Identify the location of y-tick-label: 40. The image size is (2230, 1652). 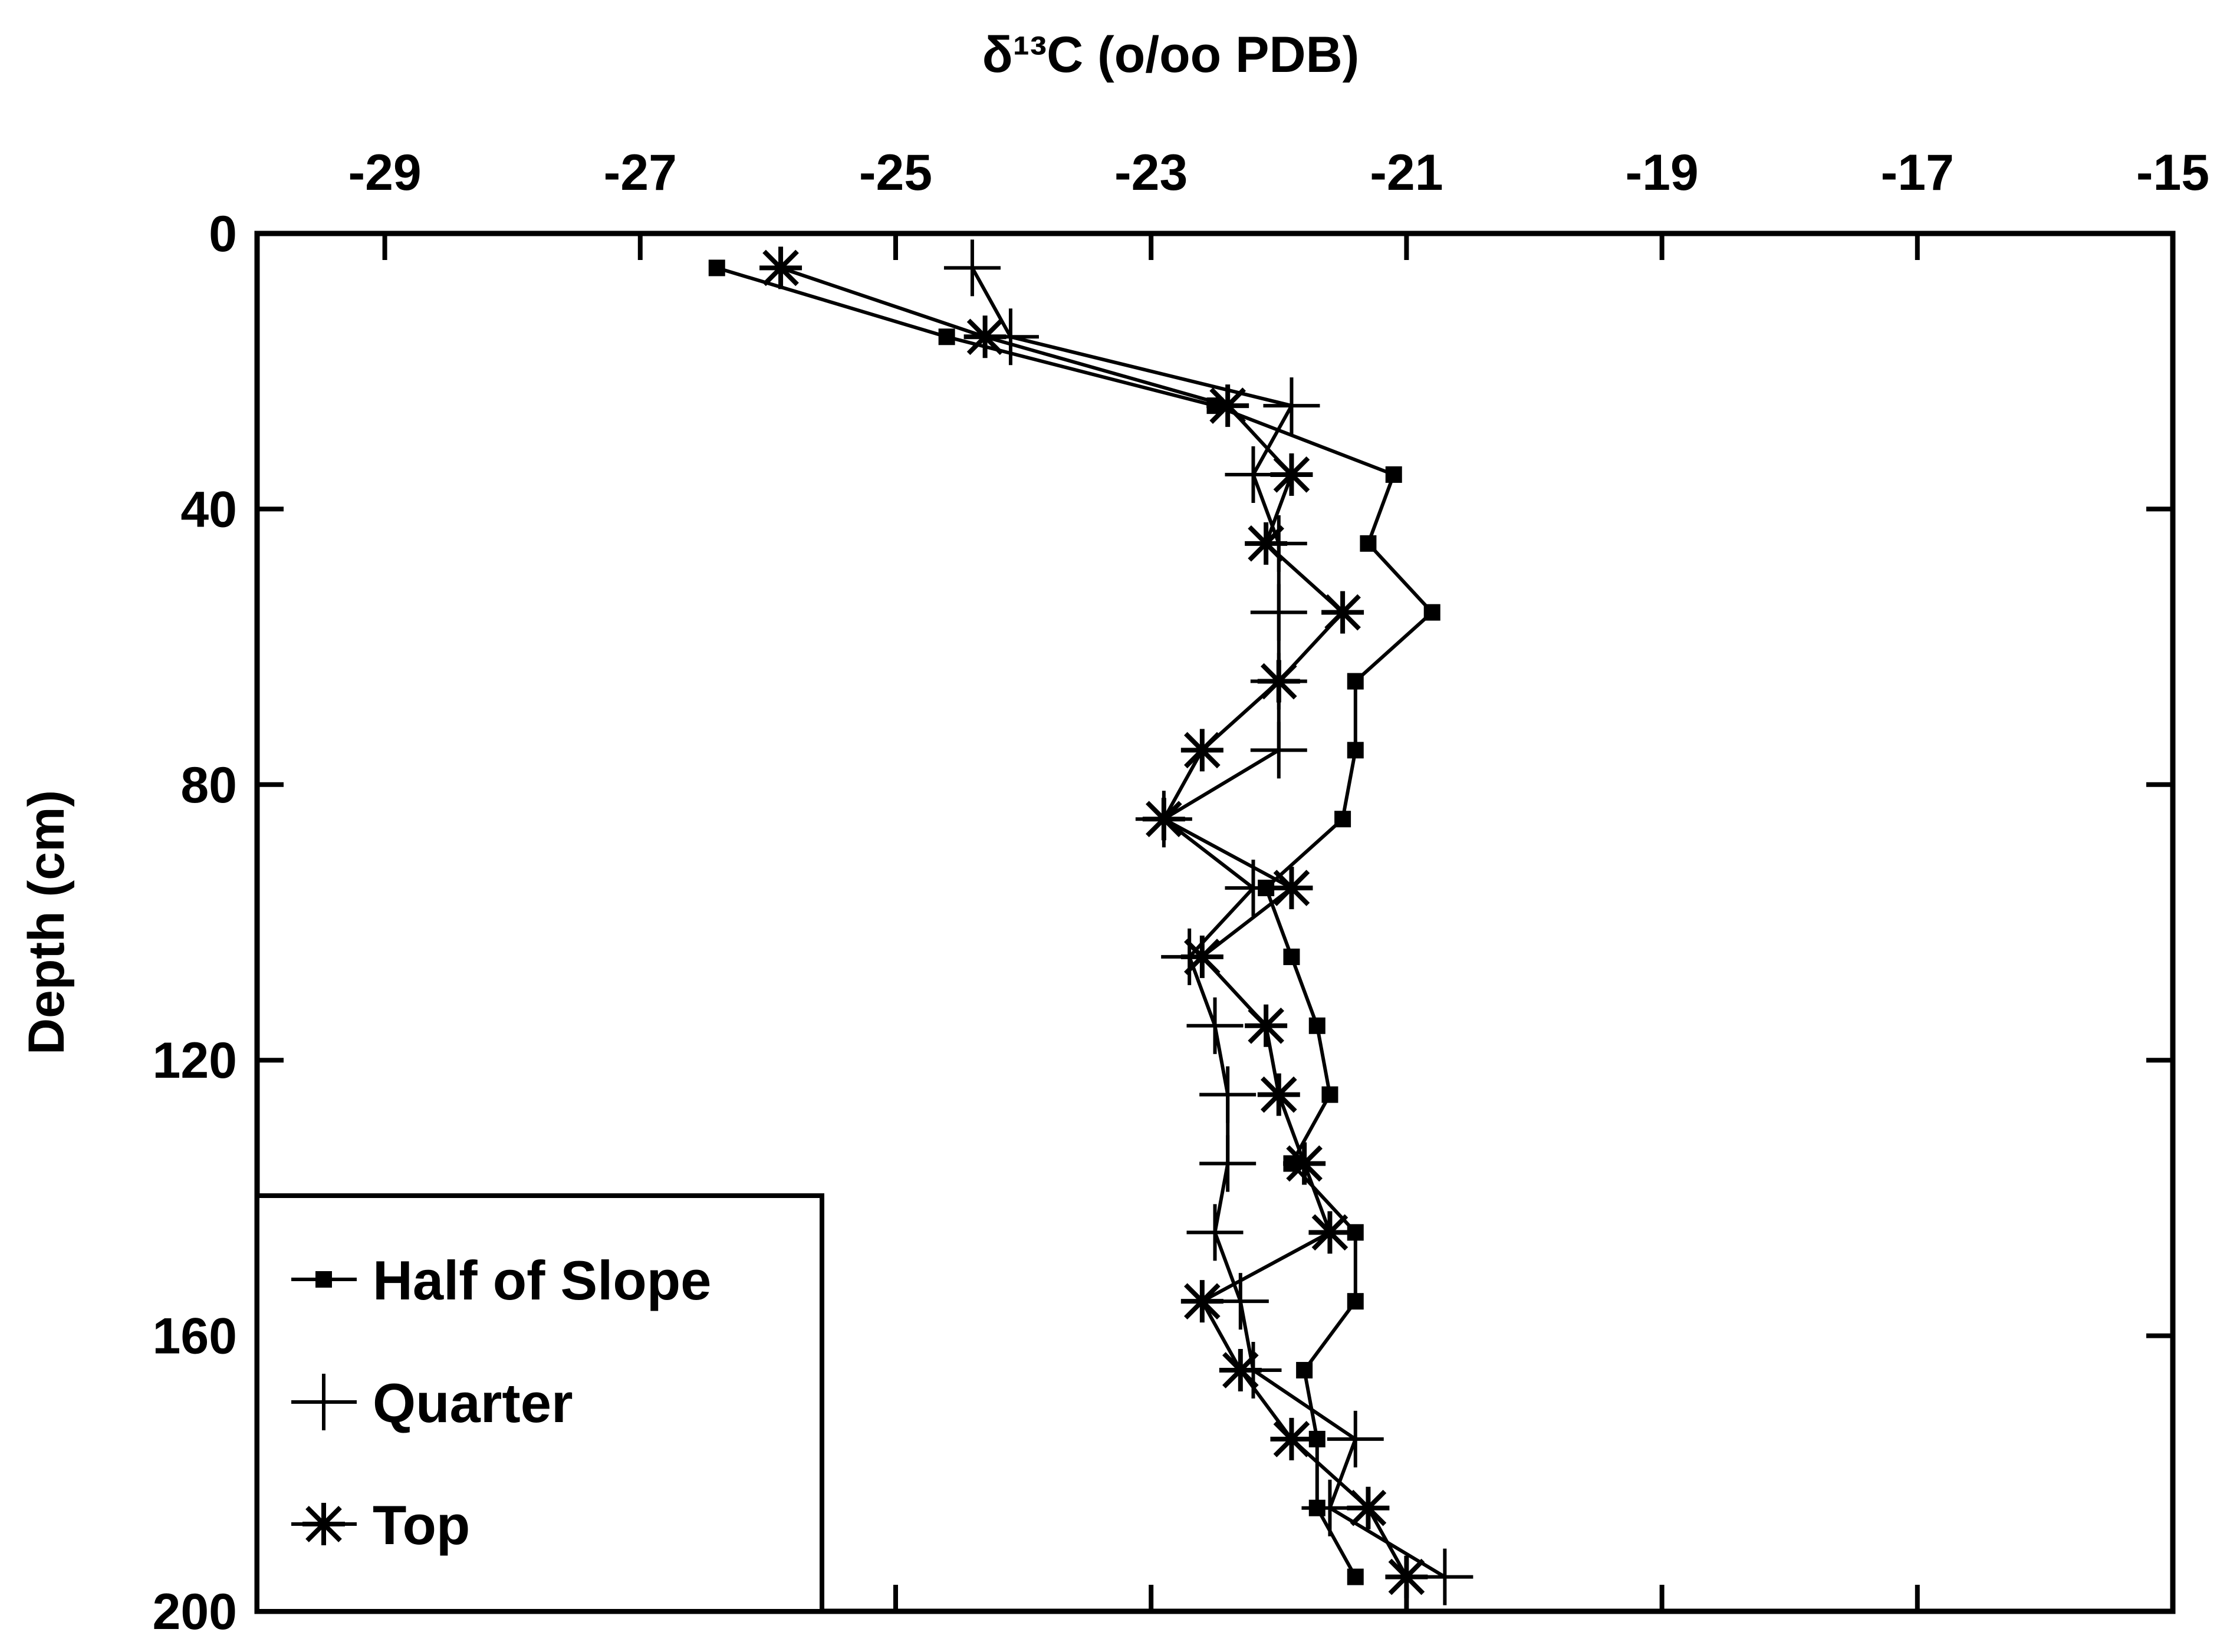
(208, 509).